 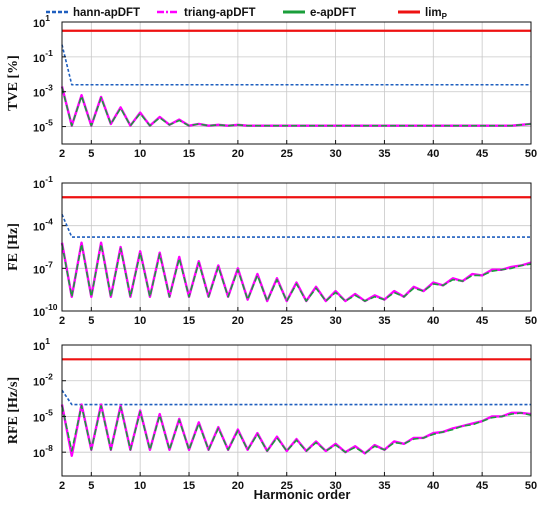 What do you see at coordinates (220, 13) in the screenshot?
I see `legend-label: triang-apDFT` at bounding box center [220, 13].